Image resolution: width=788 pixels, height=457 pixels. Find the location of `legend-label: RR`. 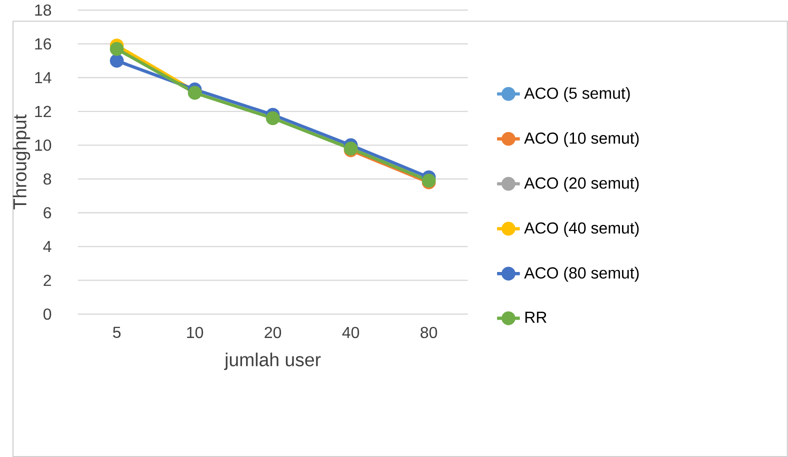

legend-label: RR is located at coordinates (535, 317).